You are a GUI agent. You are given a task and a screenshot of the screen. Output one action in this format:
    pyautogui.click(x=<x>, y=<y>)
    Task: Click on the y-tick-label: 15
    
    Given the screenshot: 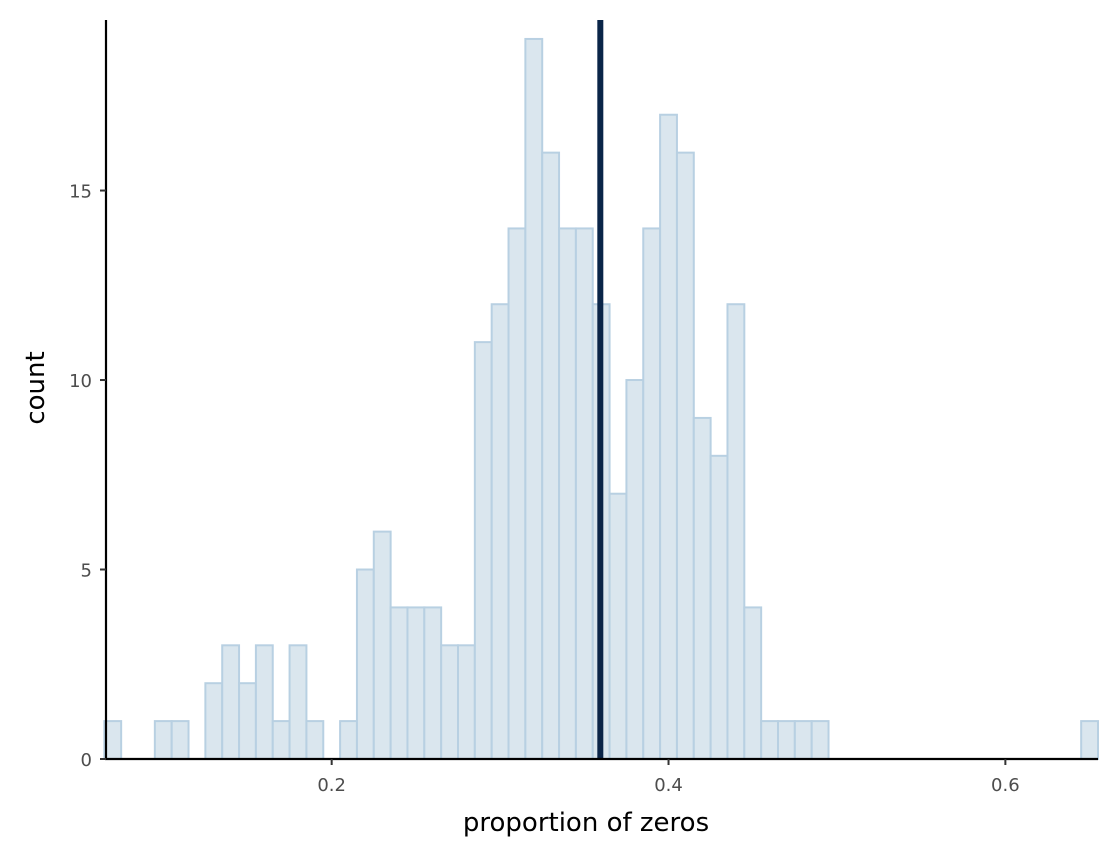 What is the action you would take?
    pyautogui.click(x=80, y=192)
    